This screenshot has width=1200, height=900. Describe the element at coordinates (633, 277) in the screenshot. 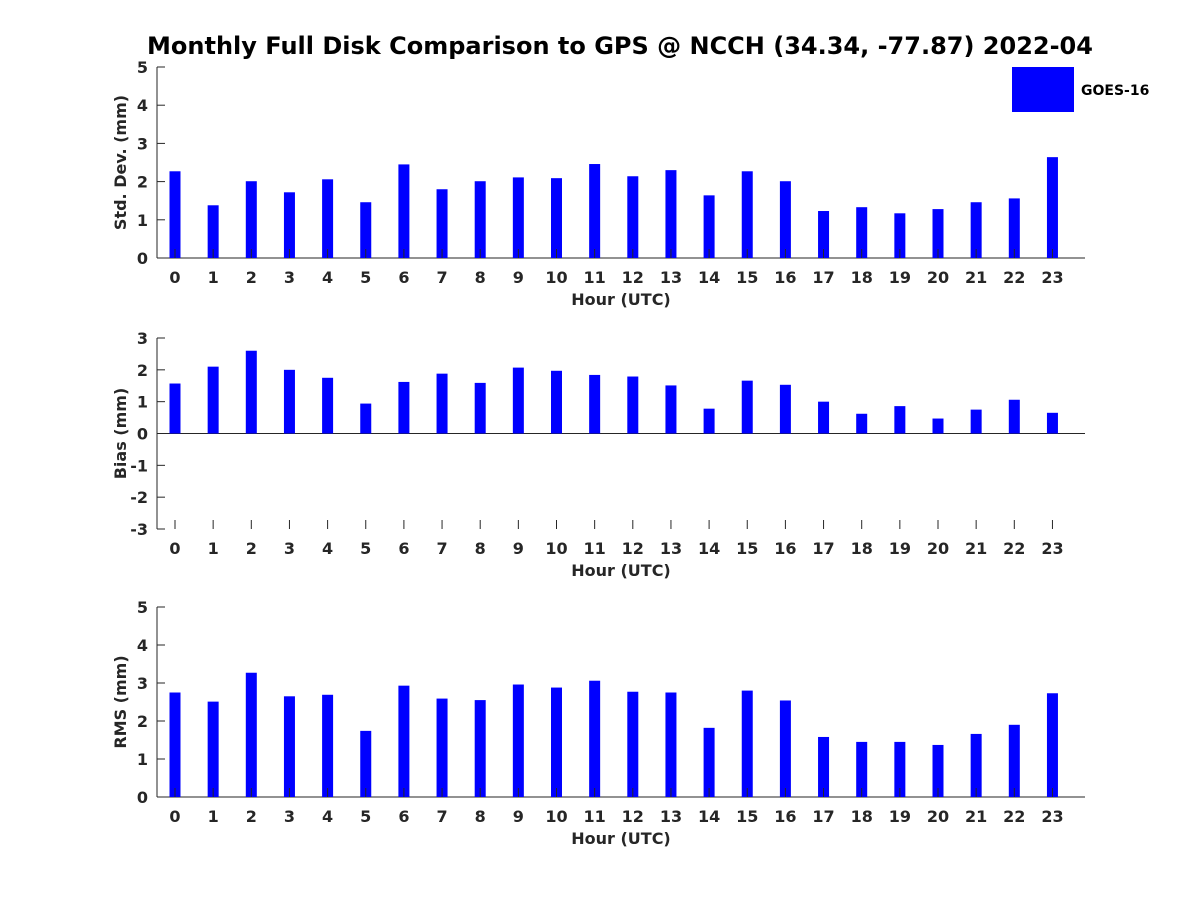

I see `std-dev-x-tick-label: 12` at that location.